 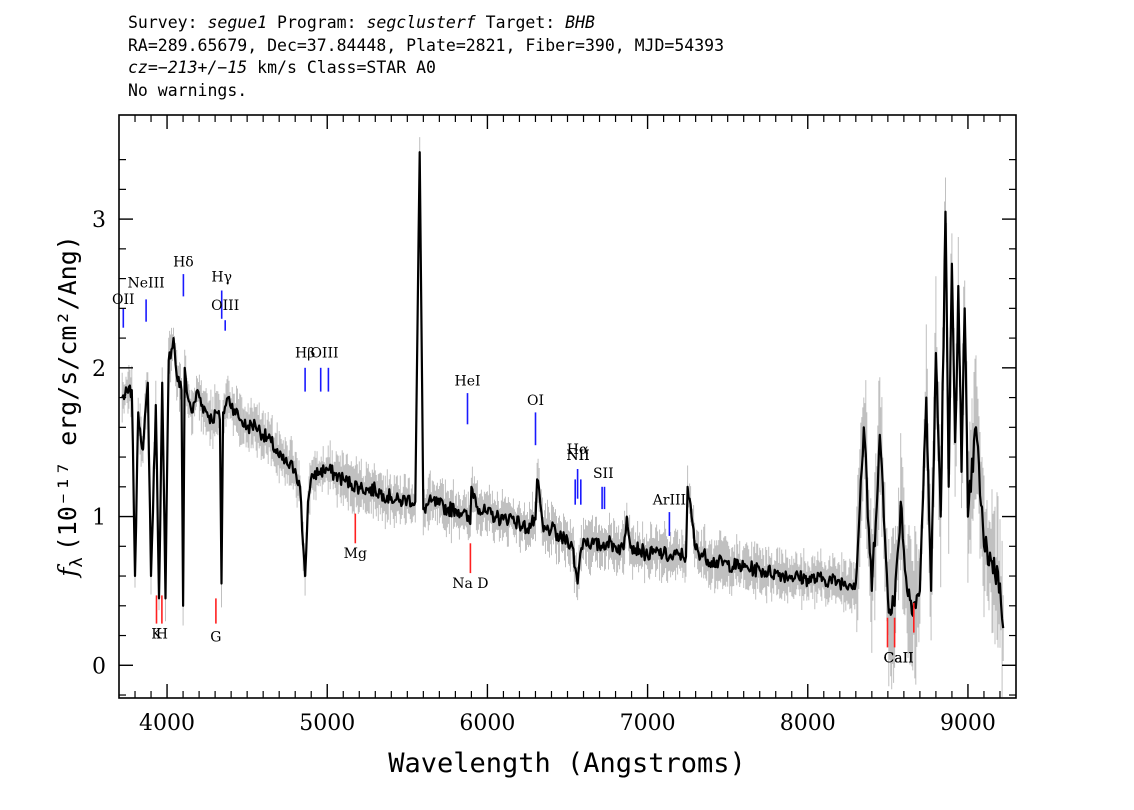 I want to click on marker-label: HeI, so click(x=467, y=382).